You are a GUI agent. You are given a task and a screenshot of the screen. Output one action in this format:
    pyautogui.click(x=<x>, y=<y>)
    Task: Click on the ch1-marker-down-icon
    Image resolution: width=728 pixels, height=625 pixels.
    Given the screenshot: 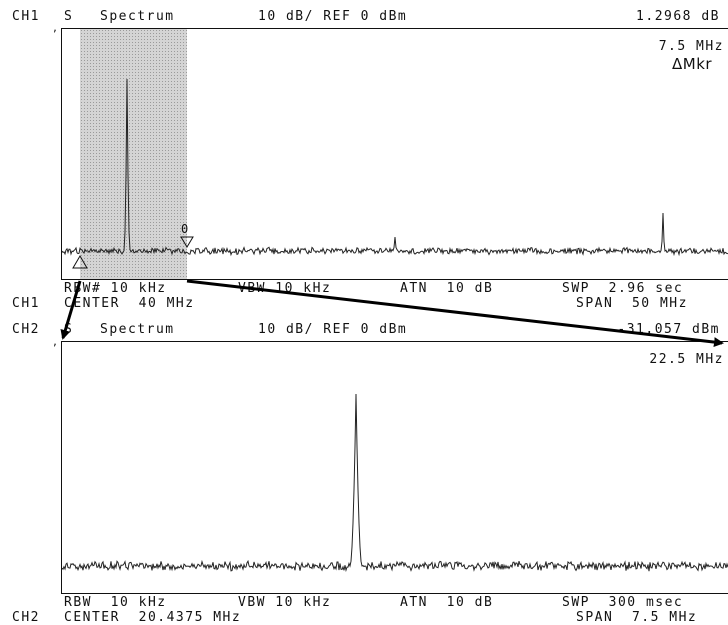 What is the action you would take?
    pyautogui.click(x=187, y=242)
    